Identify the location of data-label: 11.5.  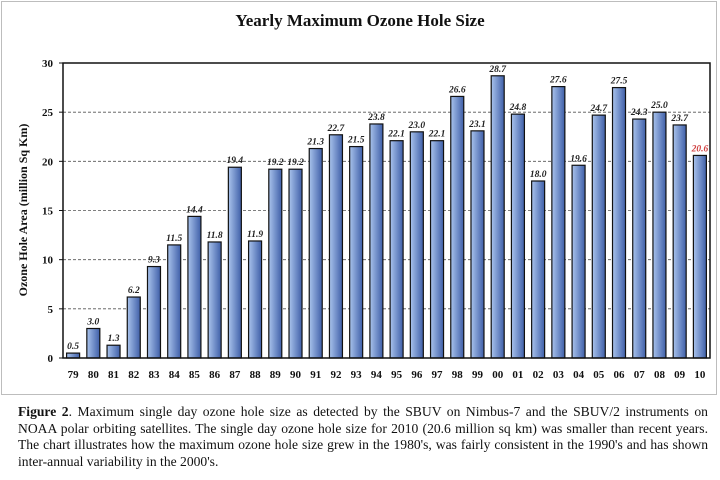
(174, 239).